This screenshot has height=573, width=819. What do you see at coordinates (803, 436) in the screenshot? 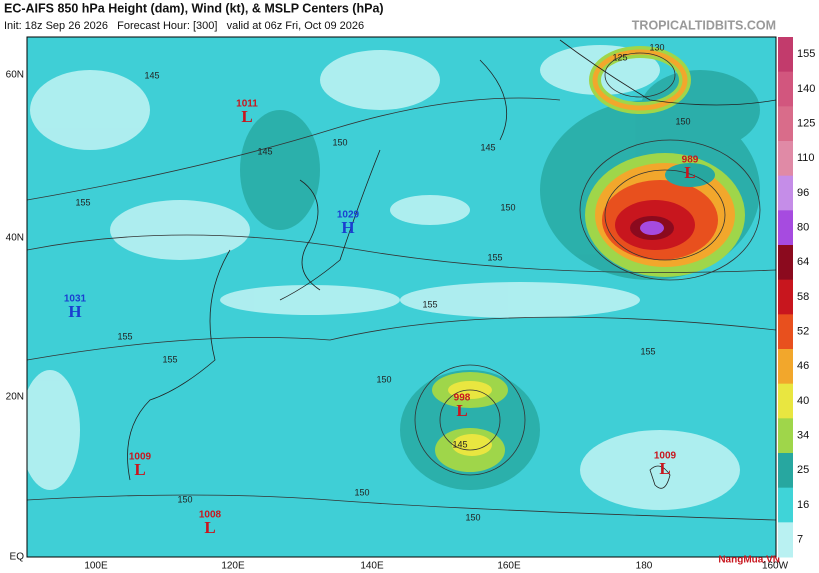
I see `colorbar-label: 34` at bounding box center [803, 436].